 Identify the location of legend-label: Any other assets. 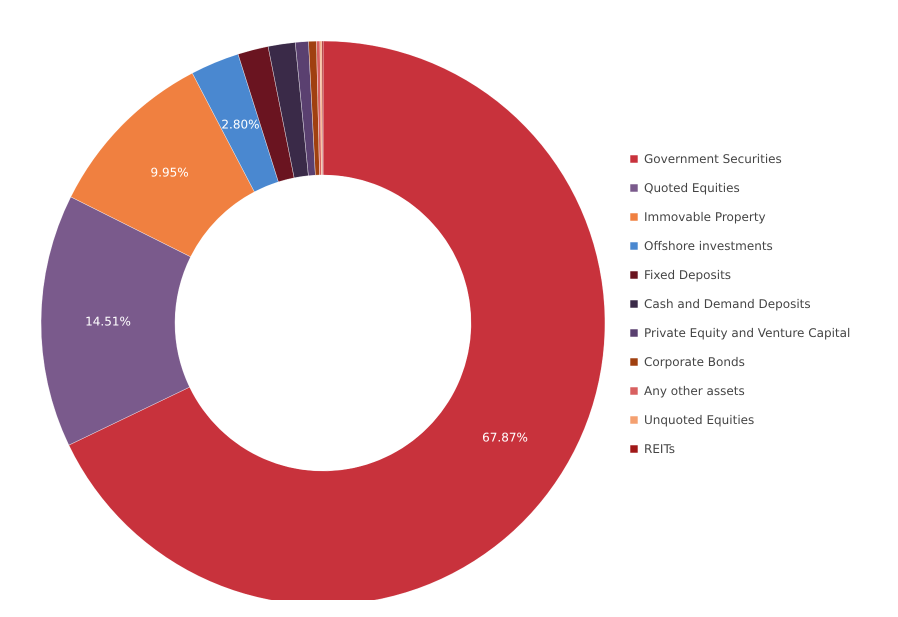
(694, 391).